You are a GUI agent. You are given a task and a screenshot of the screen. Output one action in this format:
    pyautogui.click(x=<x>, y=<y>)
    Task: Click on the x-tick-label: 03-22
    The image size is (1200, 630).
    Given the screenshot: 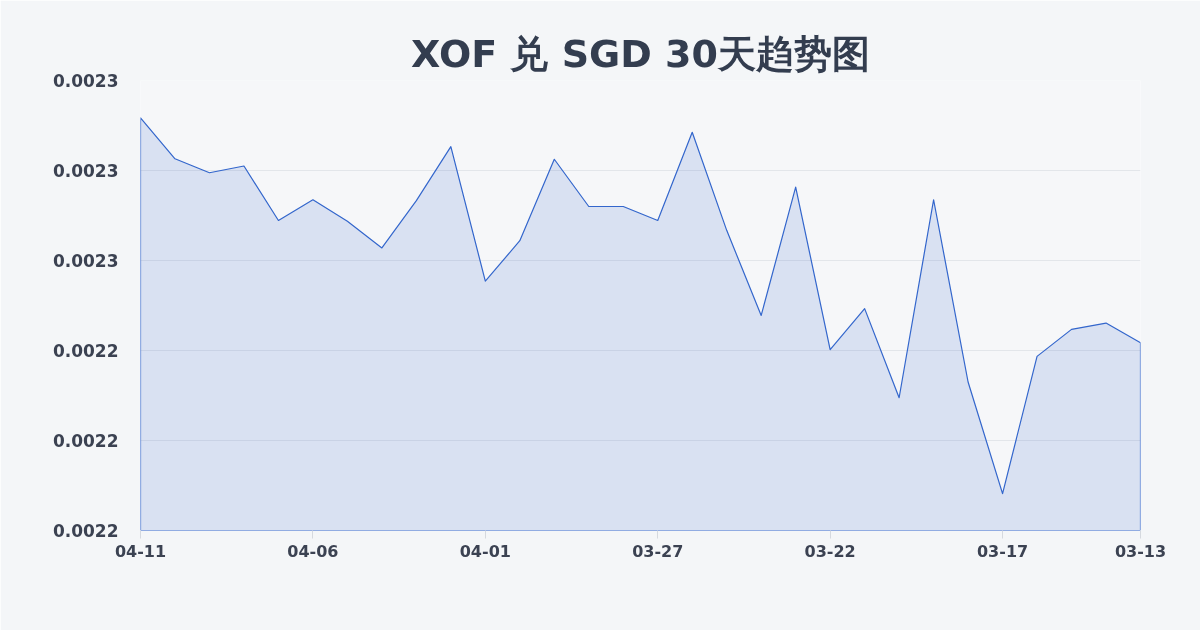 What is the action you would take?
    pyautogui.click(x=830, y=551)
    